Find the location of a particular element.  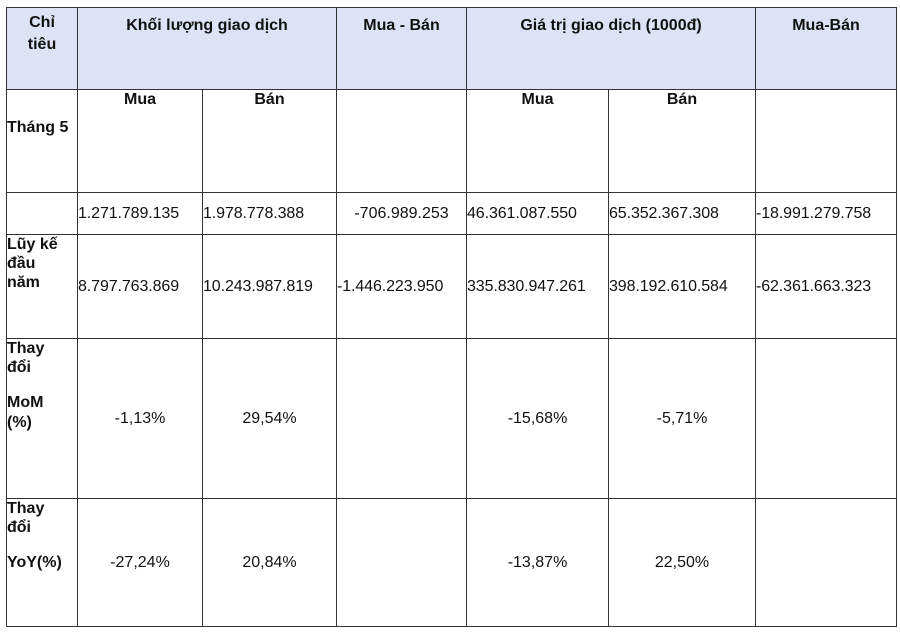

cell-month-buy-value: 46.361.087.550 is located at coordinates (537, 213).